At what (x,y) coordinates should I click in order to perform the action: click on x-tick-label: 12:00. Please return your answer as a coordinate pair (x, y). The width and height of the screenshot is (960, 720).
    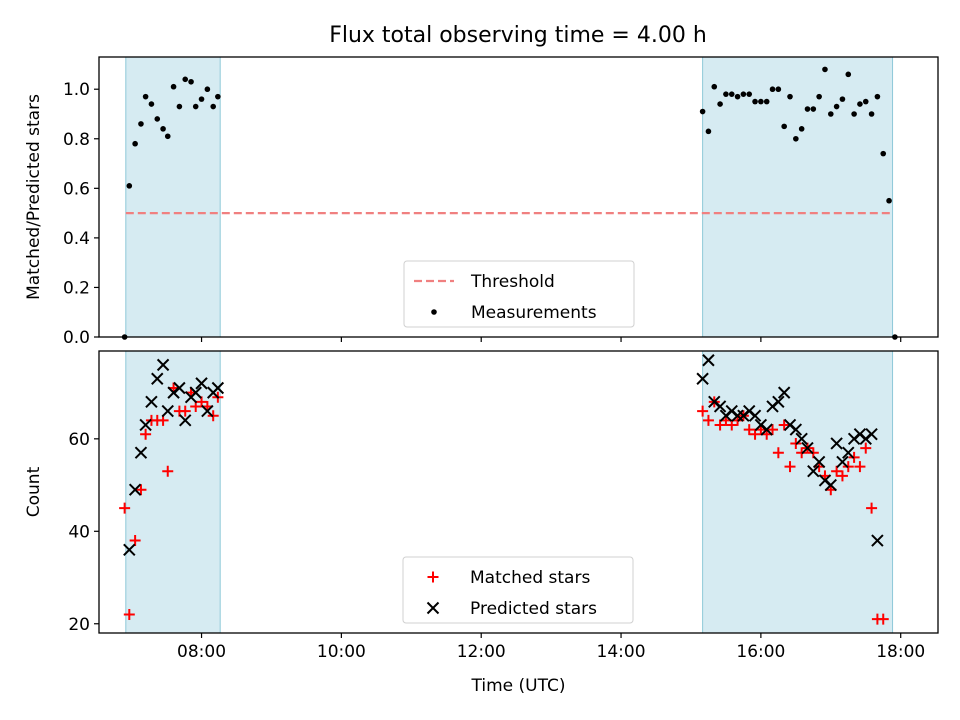
    Looking at the image, I should click on (481, 652).